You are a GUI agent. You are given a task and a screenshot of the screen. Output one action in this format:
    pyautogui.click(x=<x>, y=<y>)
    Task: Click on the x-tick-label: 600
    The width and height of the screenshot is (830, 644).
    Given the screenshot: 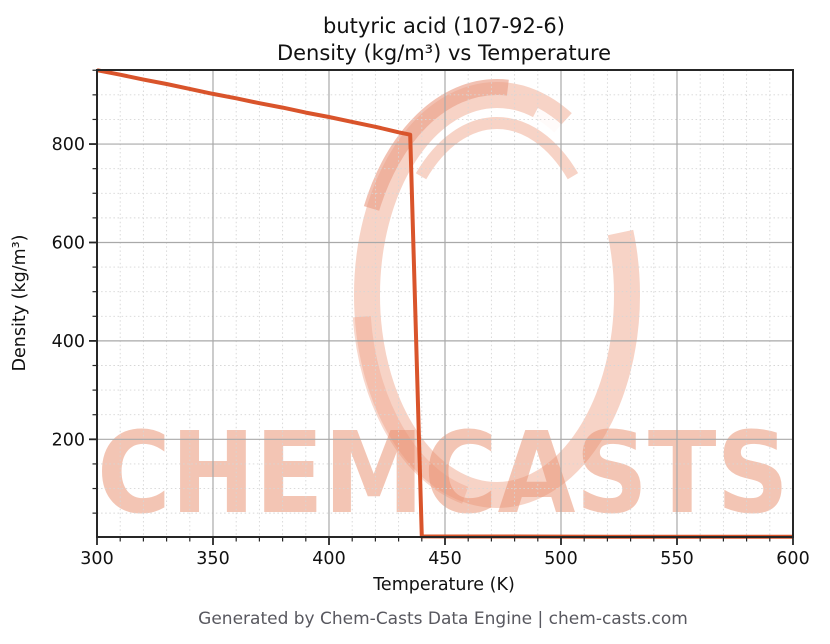 What is the action you would take?
    pyautogui.click(x=792, y=559)
    